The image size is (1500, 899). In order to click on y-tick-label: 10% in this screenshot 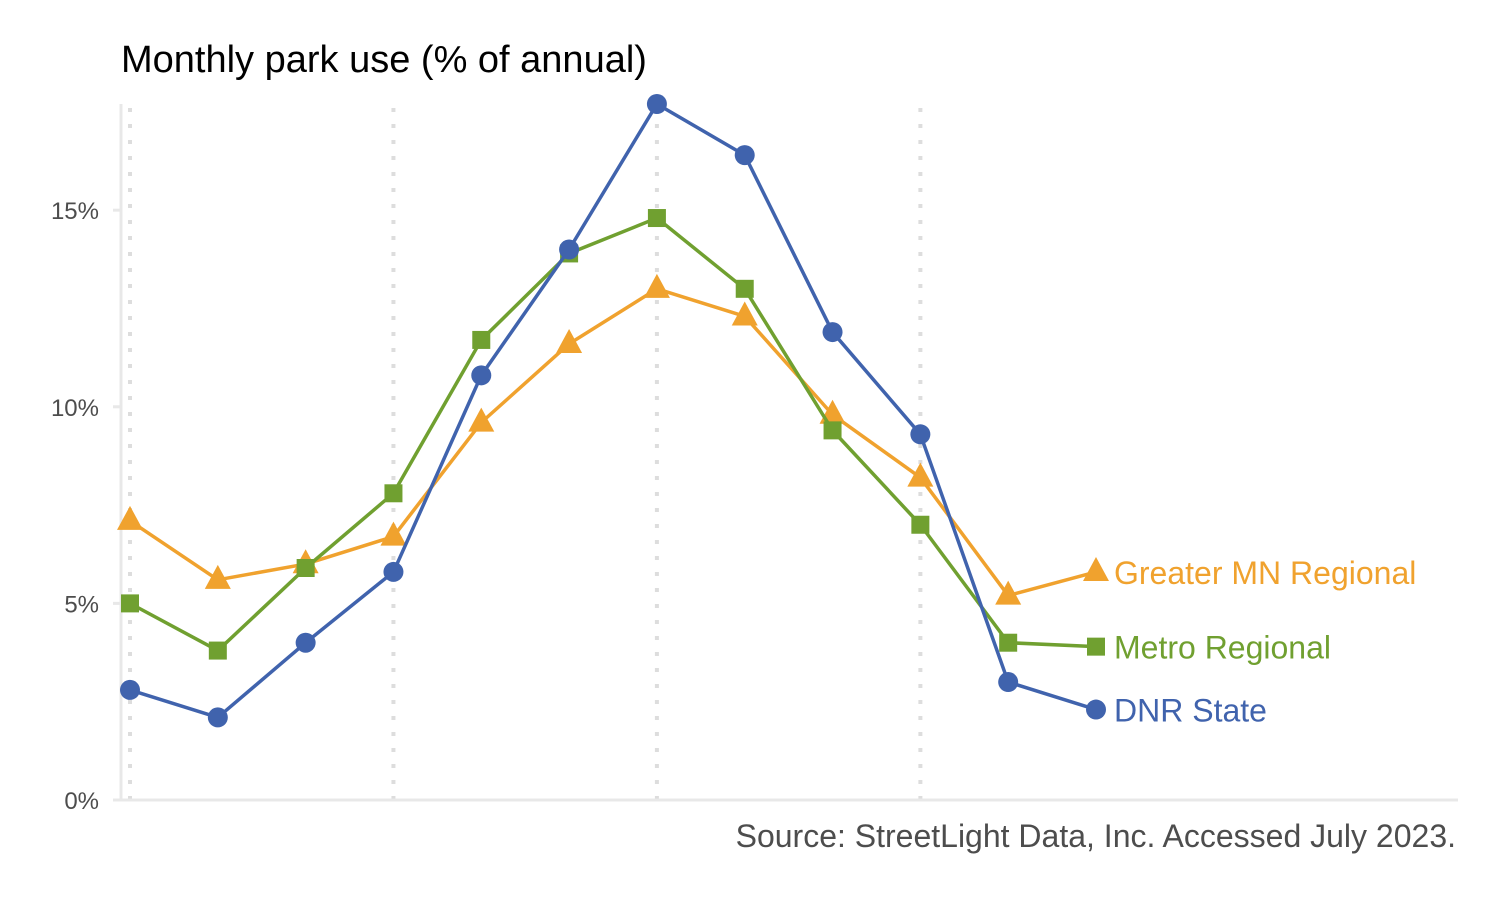, I will do `click(75, 408)`.